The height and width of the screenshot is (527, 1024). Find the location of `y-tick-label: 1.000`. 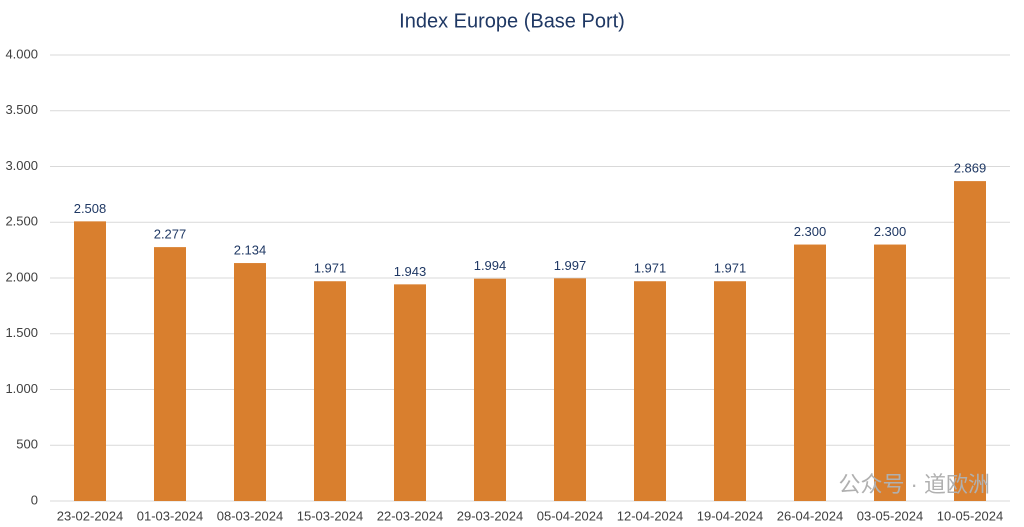

y-tick-label: 1.000 is located at coordinates (21, 388).